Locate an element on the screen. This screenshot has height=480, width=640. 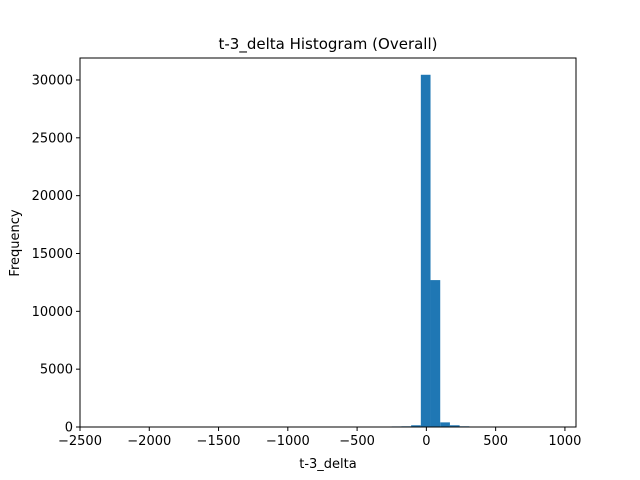
y-tick-label-0: 0 is located at coordinates (69, 428).